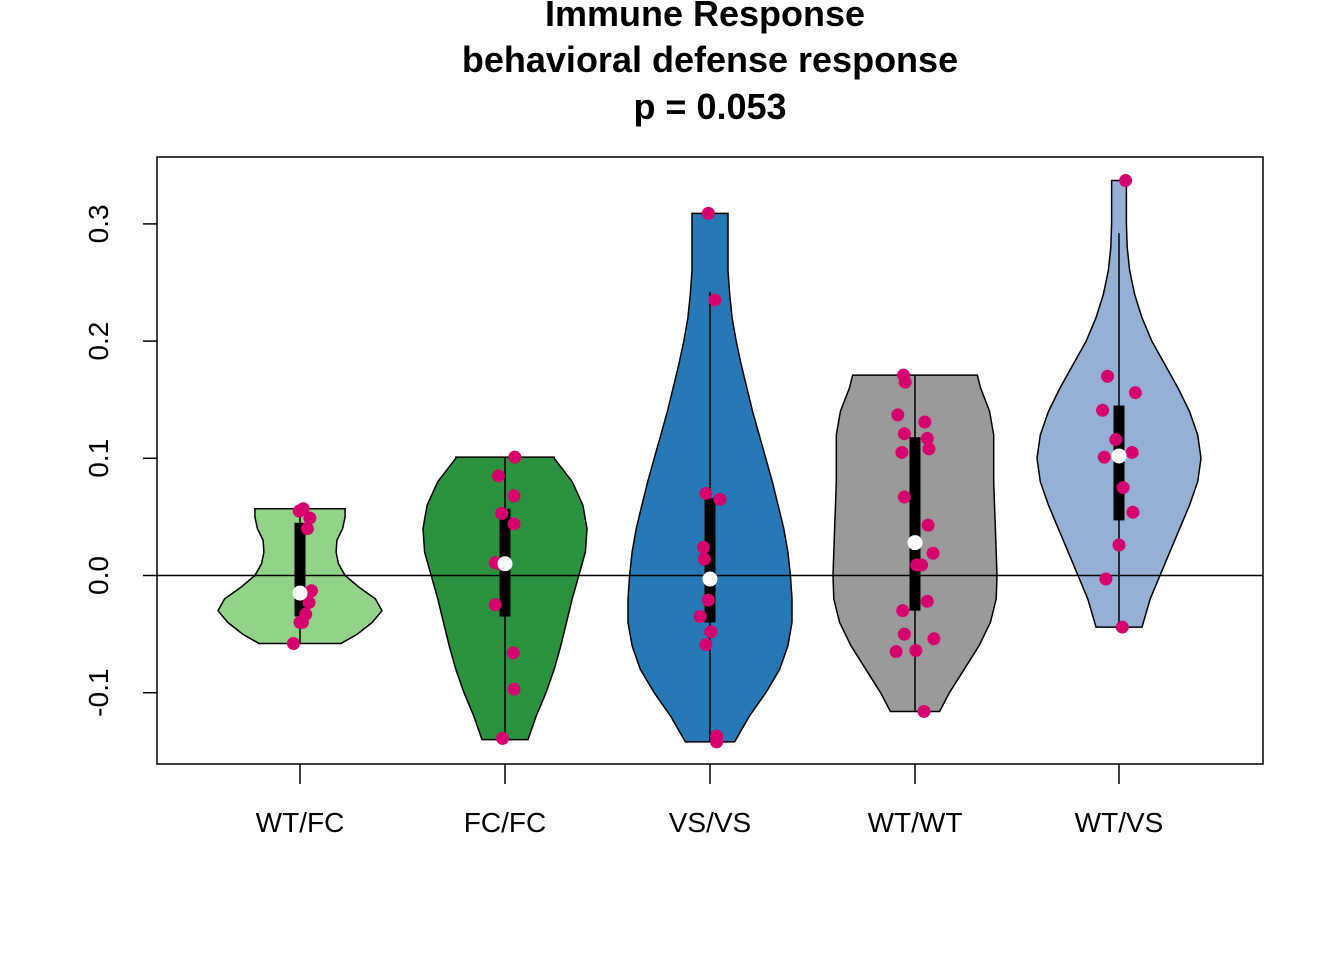  I want to click on median-marker-VS/VS, so click(710, 579).